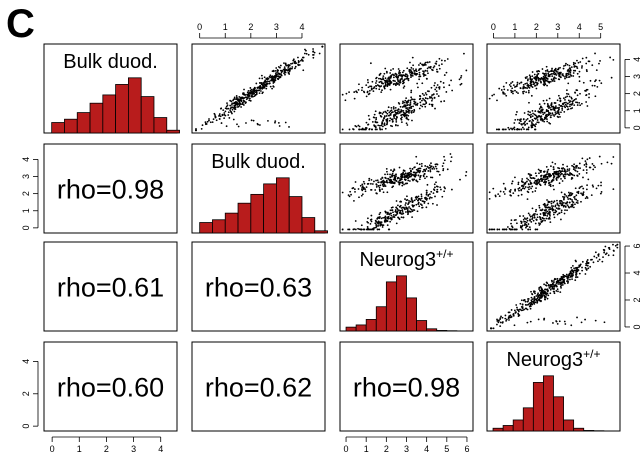  Describe the element at coordinates (199, 27) in the screenshot. I see `tick-label: 0` at that location.